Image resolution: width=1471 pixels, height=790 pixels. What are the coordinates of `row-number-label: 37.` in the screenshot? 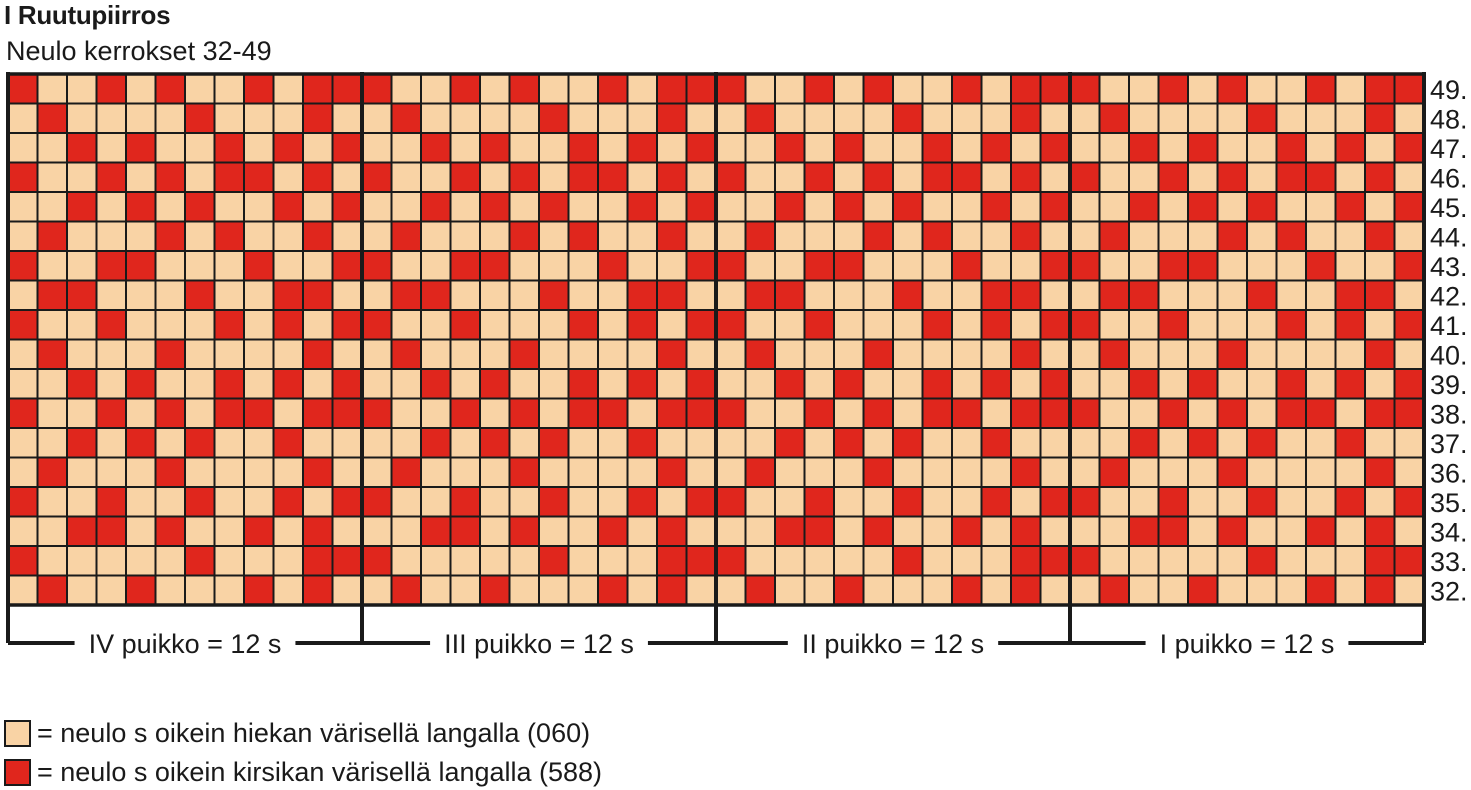 It's located at (1449, 444).